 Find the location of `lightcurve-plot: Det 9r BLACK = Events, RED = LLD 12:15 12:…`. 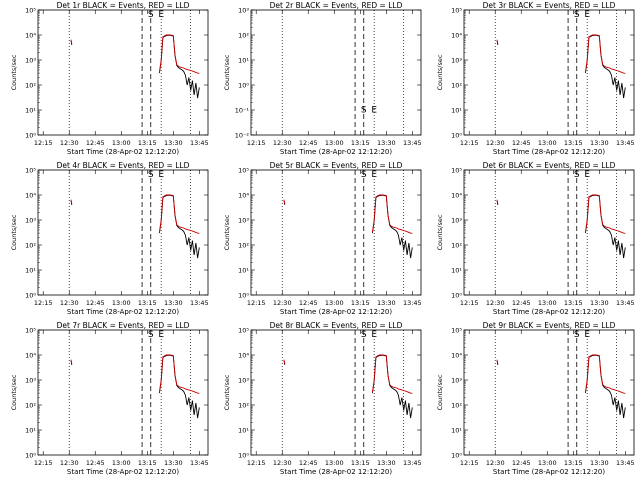

lightcurve-plot: Det 9r BLACK = Events, RED = LLD 12:15 12:… is located at coordinates (535, 398).